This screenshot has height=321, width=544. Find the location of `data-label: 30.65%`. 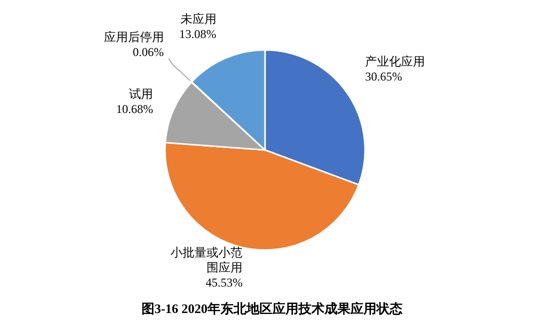

data-label: 30.65% is located at coordinates (383, 76).